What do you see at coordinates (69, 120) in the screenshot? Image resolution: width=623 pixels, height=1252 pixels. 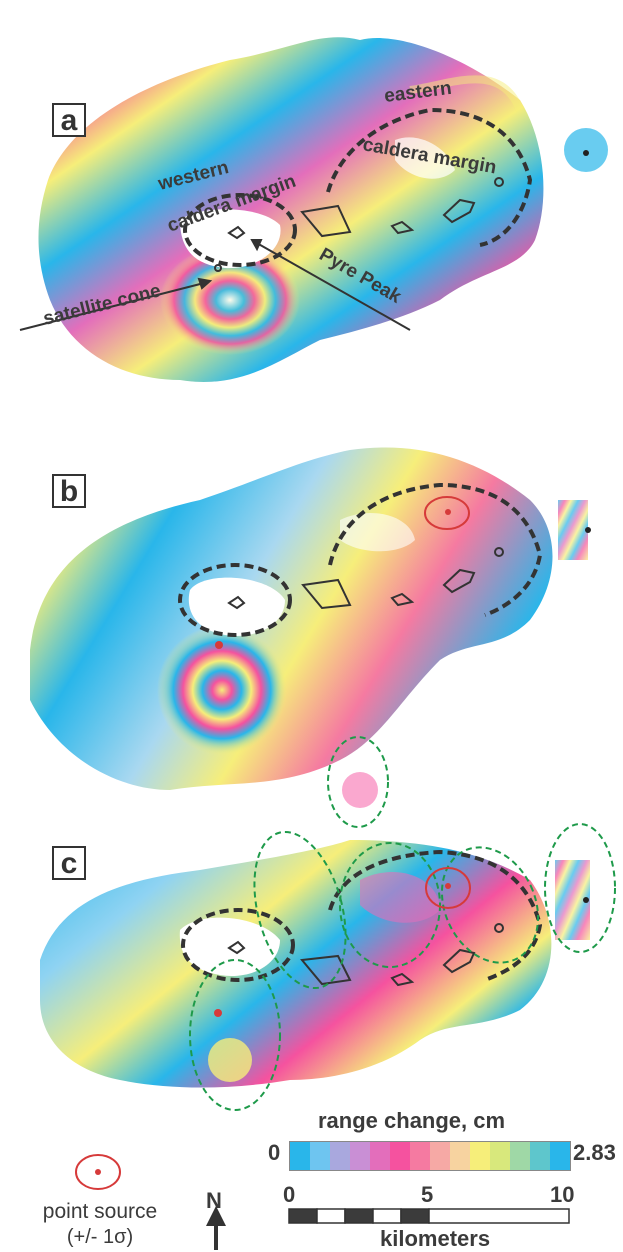 I see `panel-label-a: a` at bounding box center [69, 120].